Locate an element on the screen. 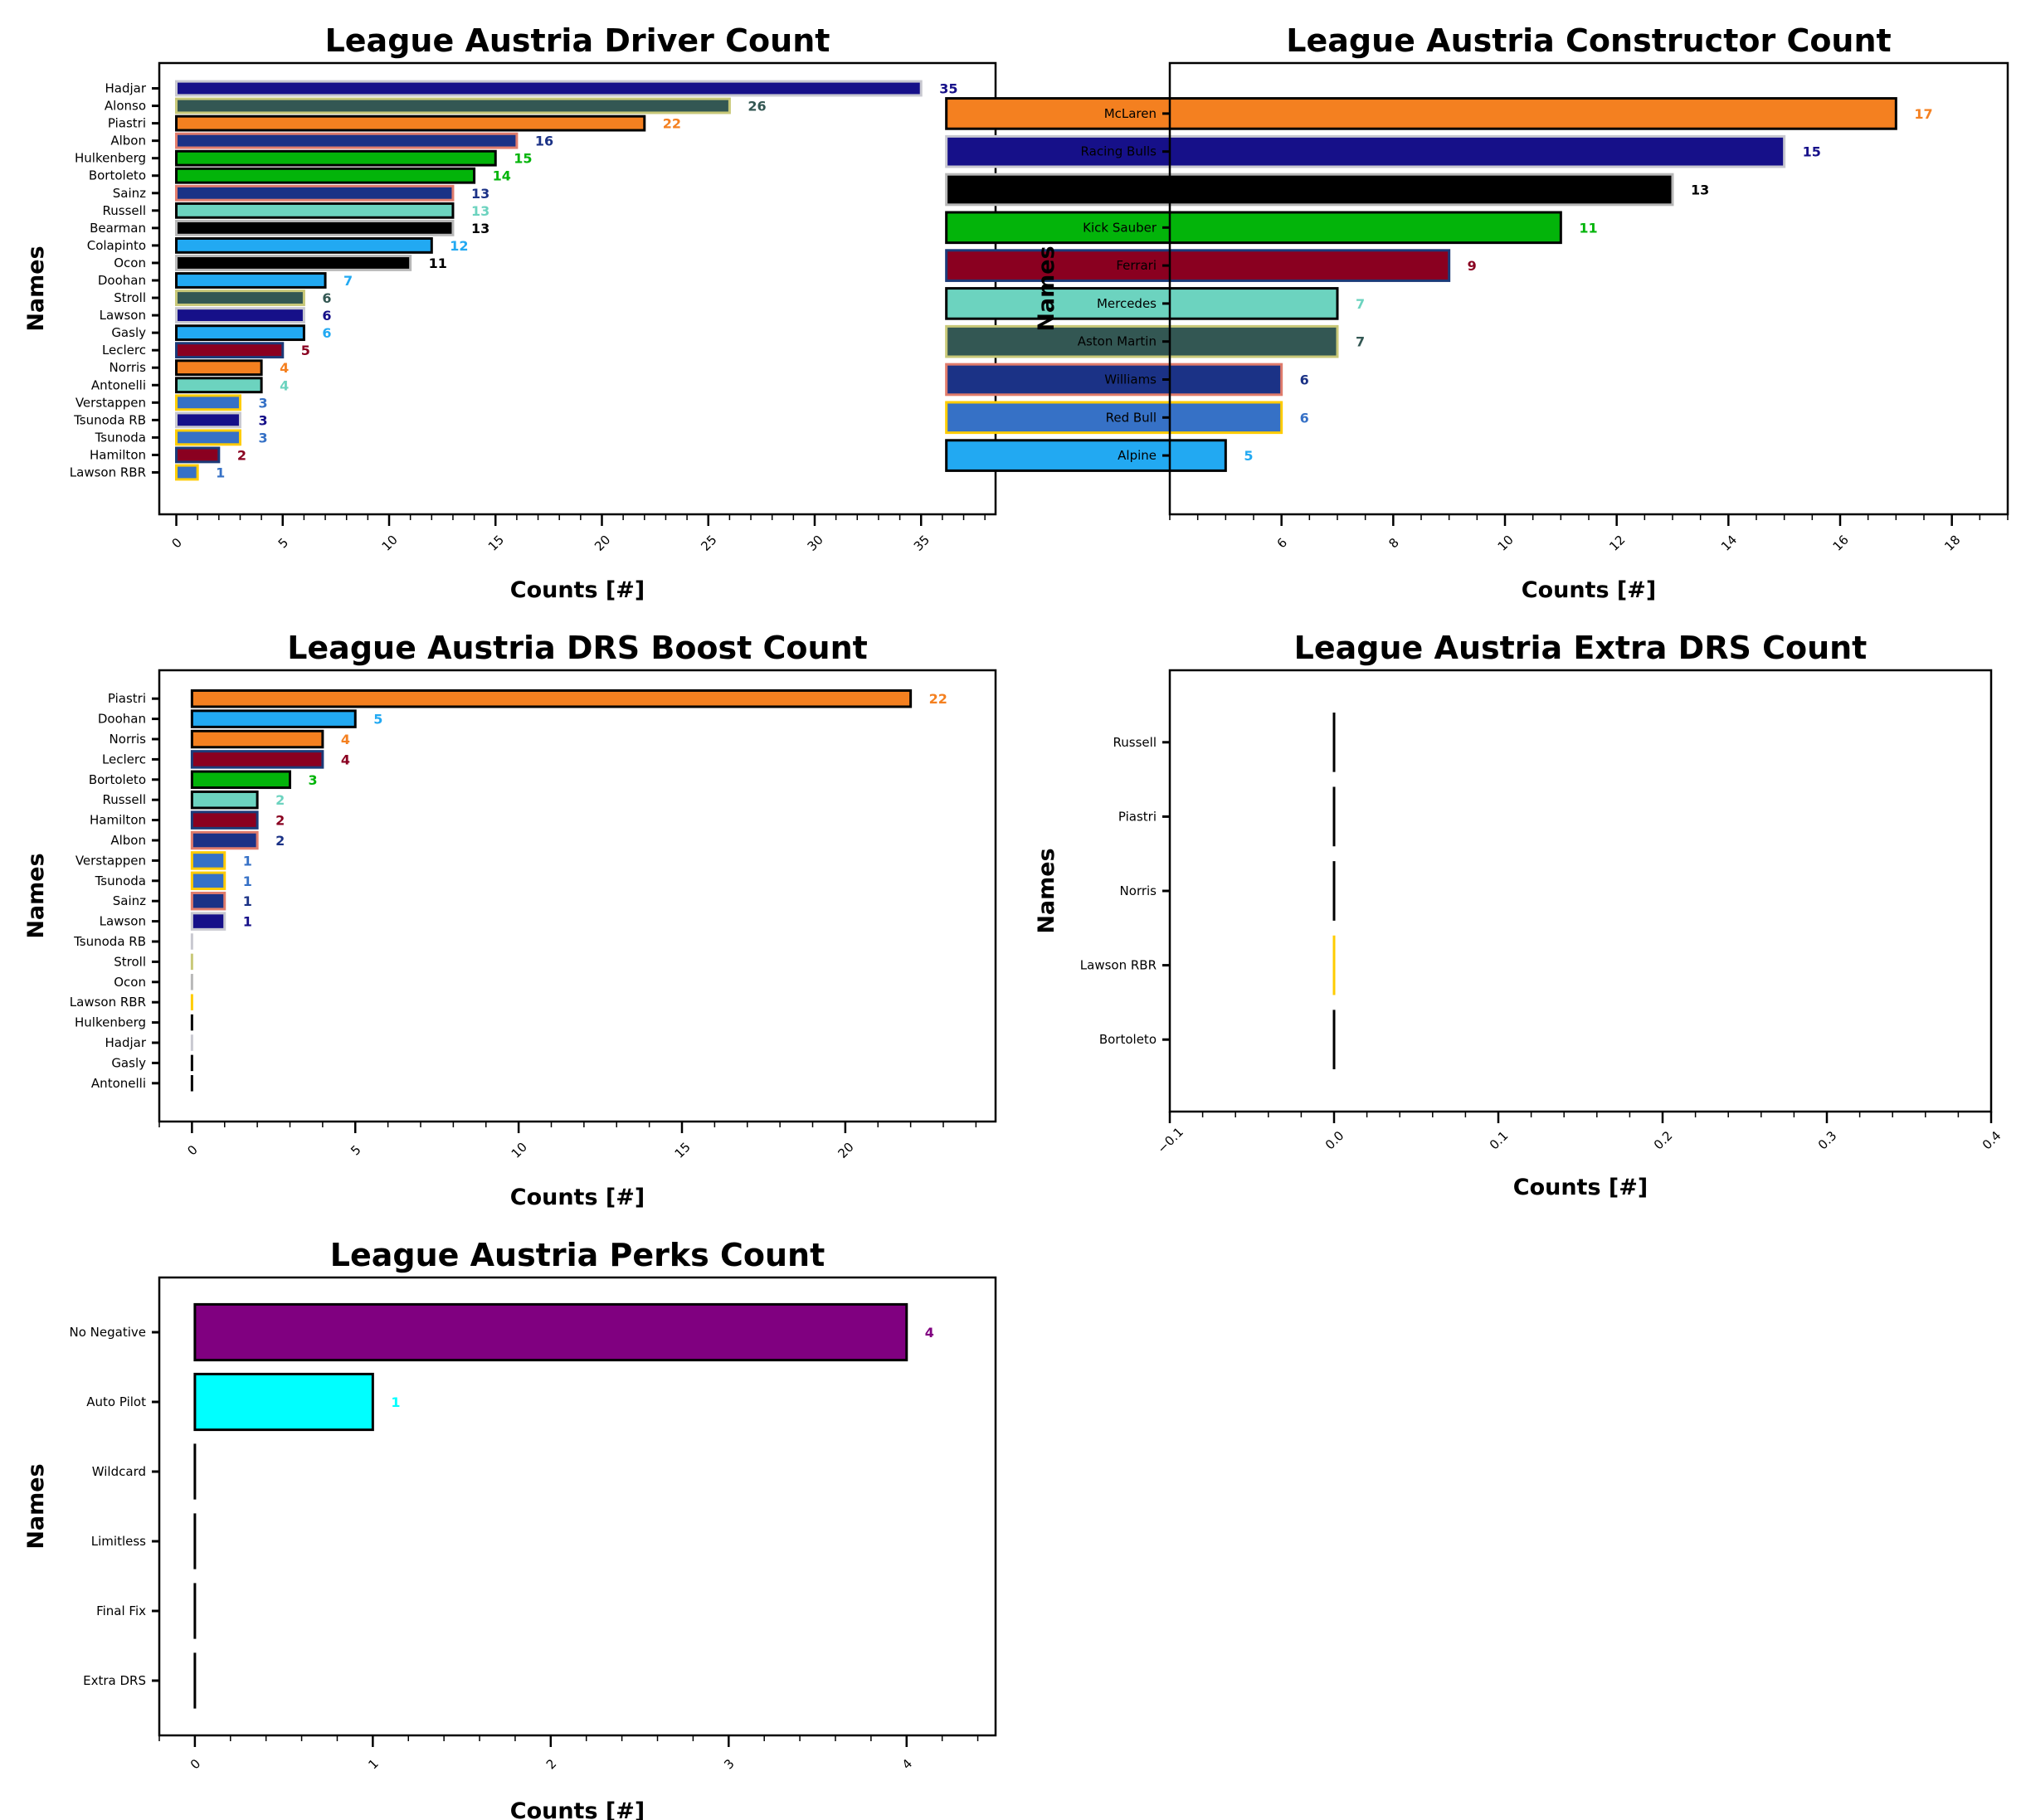 The height and width of the screenshot is (1820, 2021). x-tick-label: 25 is located at coordinates (708, 543).